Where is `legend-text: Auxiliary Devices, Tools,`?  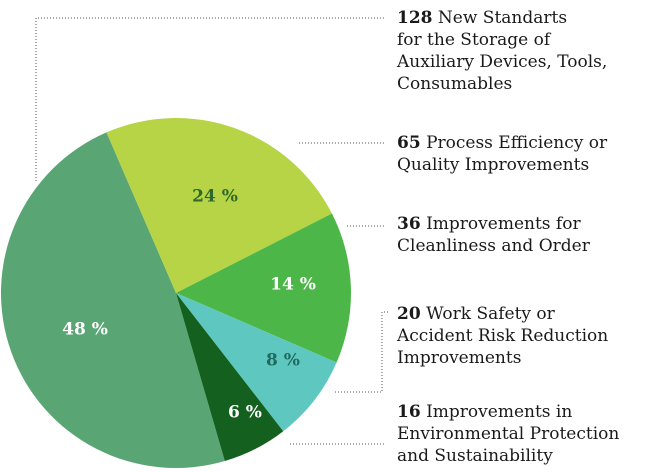
legend-text: Auxiliary Devices, Tools, is located at coordinates (501, 62).